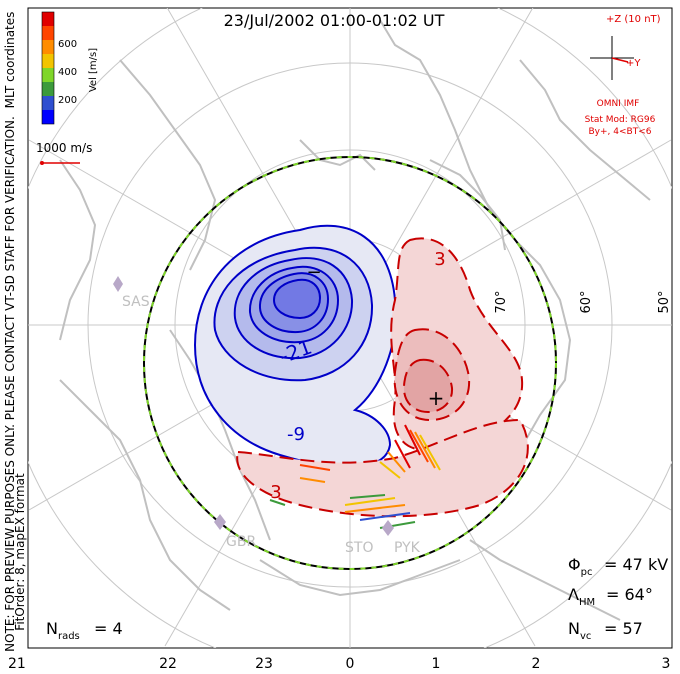 The width and height of the screenshot is (680, 674). I want to click on reference-vector-label: 1000 m/s, so click(64, 148).